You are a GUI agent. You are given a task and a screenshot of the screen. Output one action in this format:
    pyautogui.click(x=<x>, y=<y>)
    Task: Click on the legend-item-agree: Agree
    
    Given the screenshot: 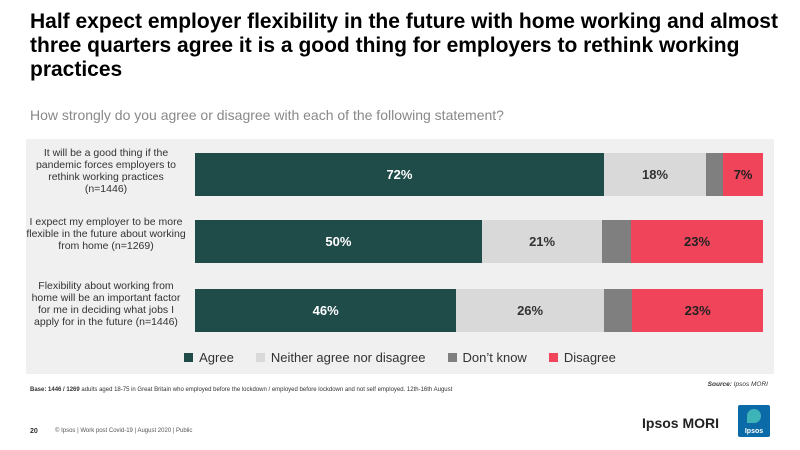 What is the action you would take?
    pyautogui.click(x=209, y=357)
    